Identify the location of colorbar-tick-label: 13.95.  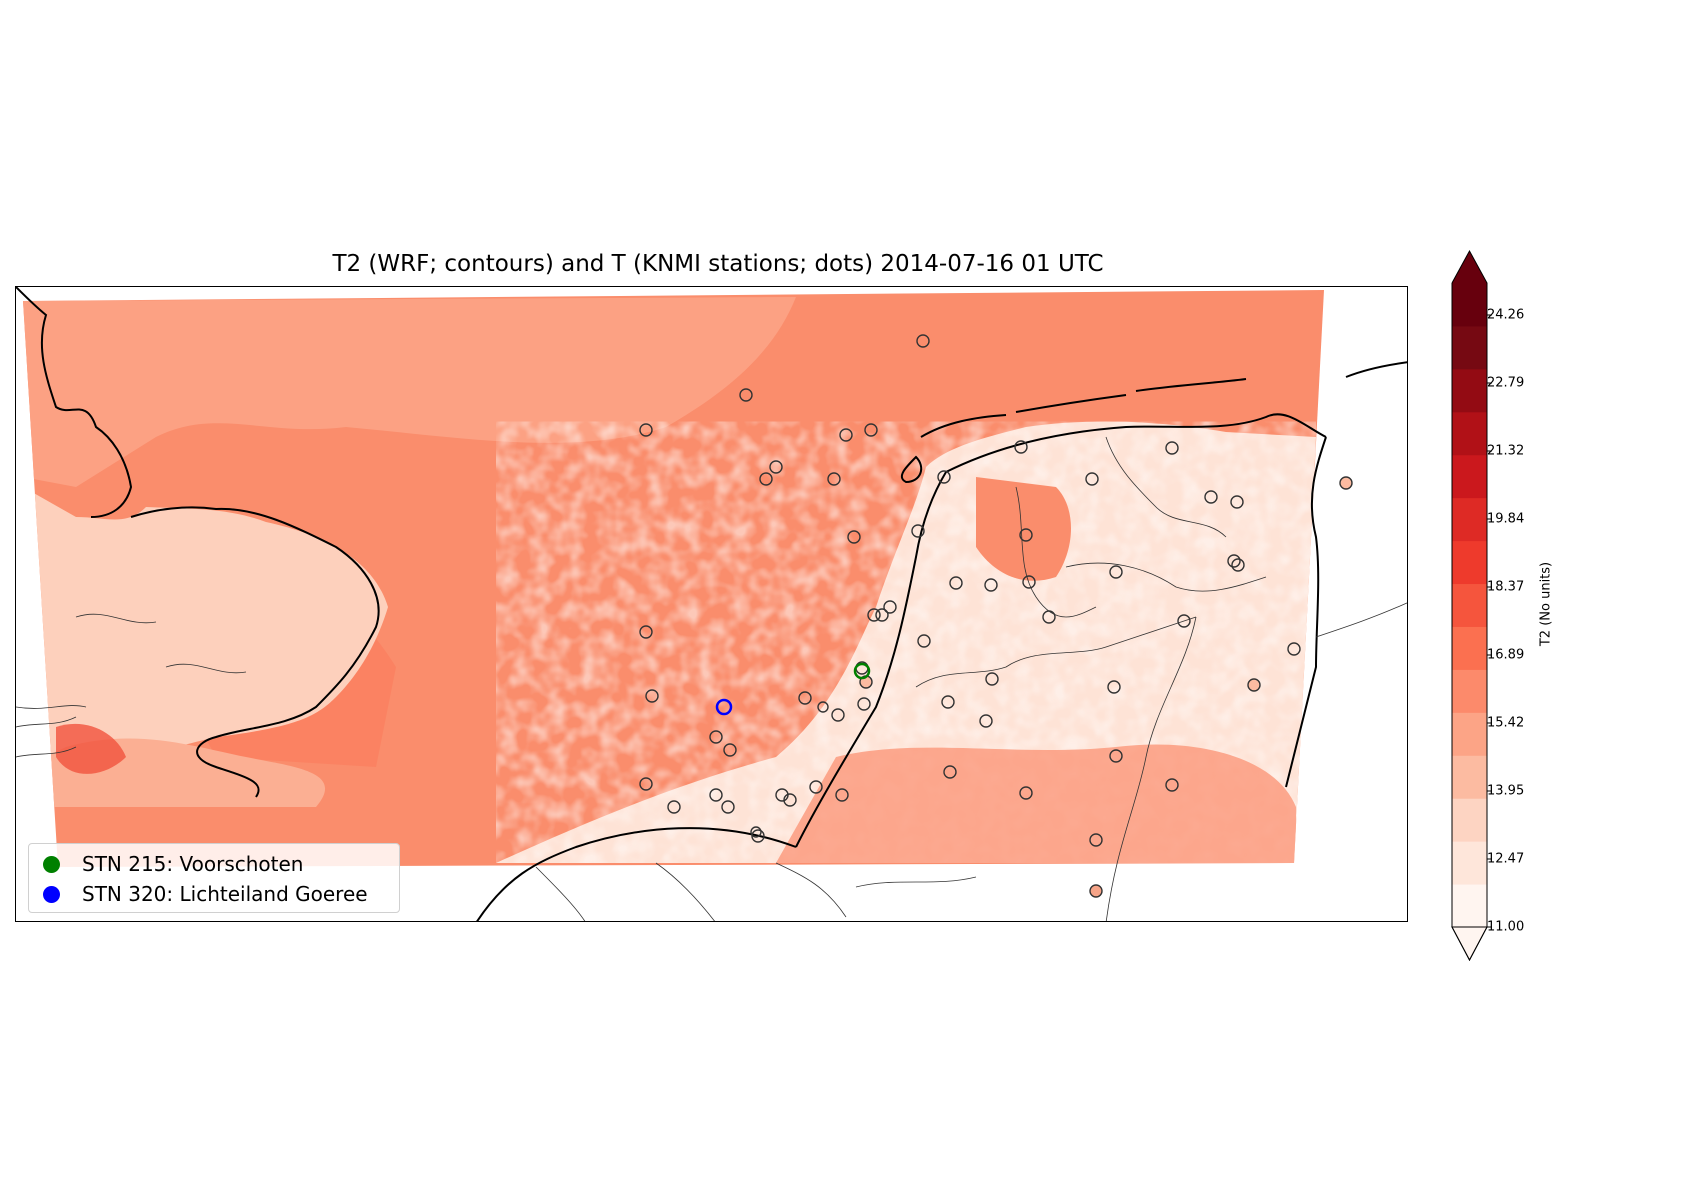
(1506, 791).